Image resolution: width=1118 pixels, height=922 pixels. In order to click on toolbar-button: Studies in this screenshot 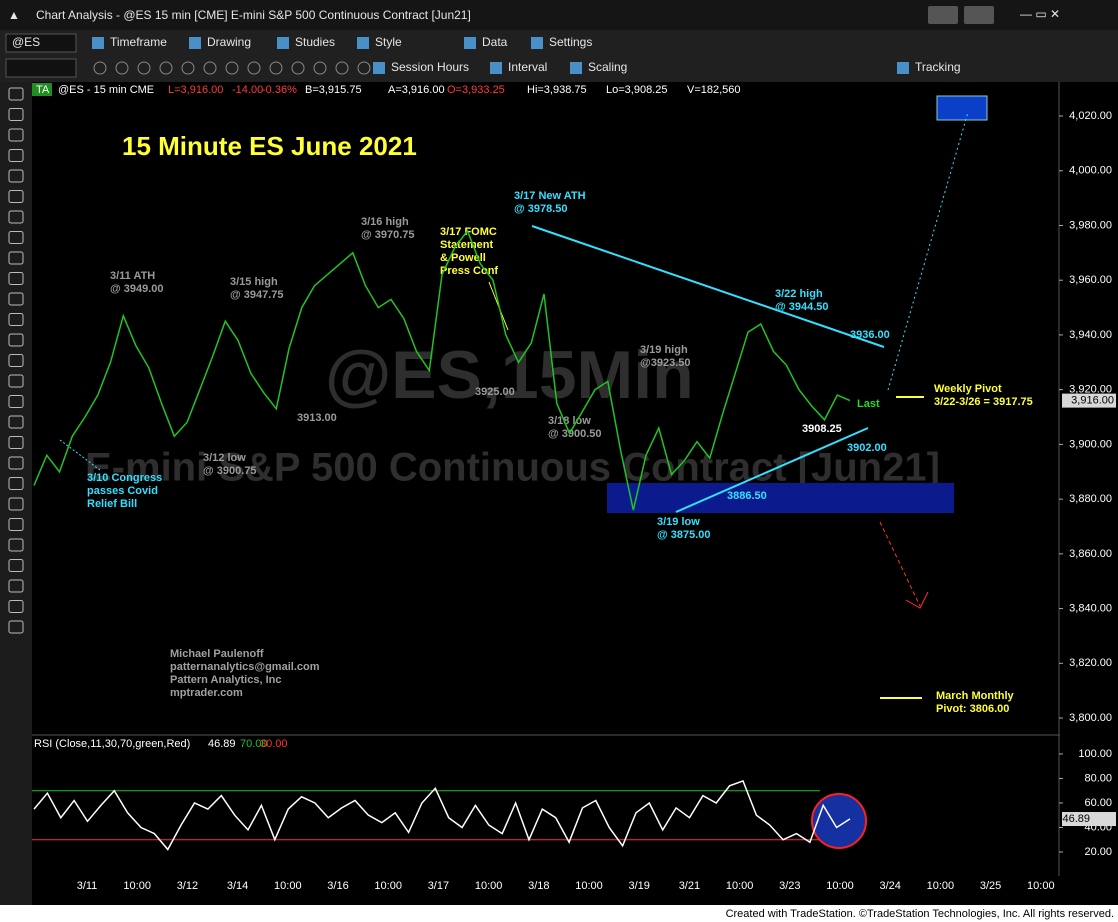, I will do `click(315, 42)`.